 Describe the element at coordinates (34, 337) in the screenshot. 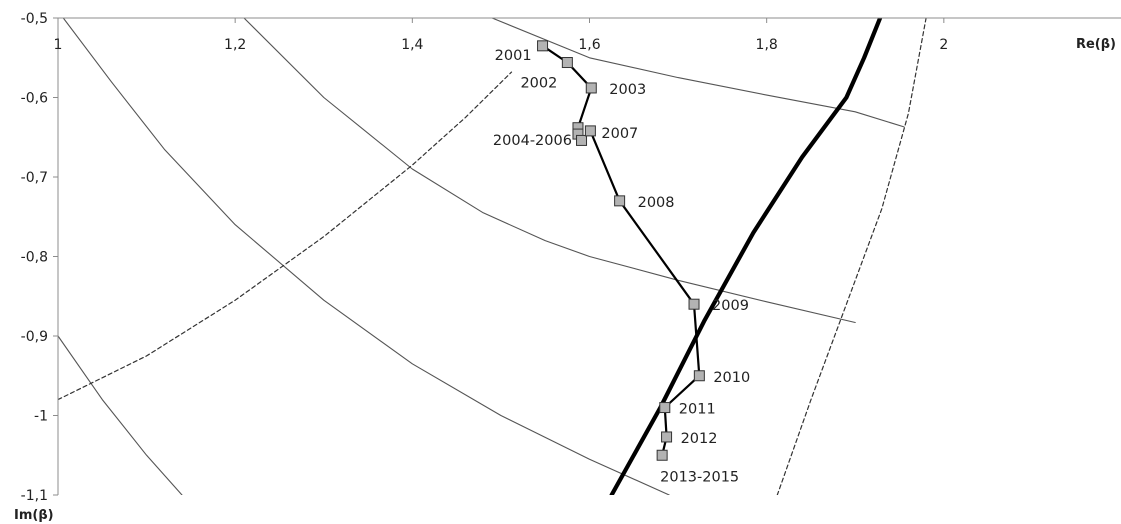

I see `y-tick-label: -0,9` at that location.